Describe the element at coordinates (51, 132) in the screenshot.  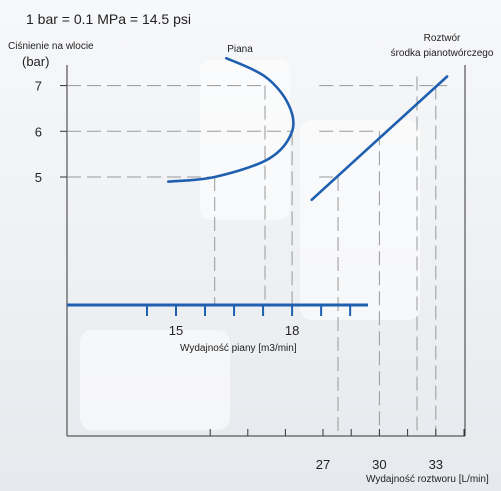
I see `y-ticks: 5 6 7` at that location.